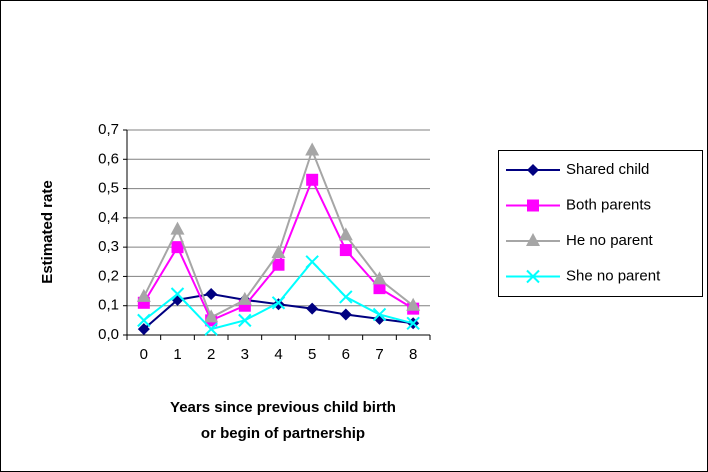  What do you see at coordinates (379, 354) in the screenshot?
I see `x-tick-label: 7` at bounding box center [379, 354].